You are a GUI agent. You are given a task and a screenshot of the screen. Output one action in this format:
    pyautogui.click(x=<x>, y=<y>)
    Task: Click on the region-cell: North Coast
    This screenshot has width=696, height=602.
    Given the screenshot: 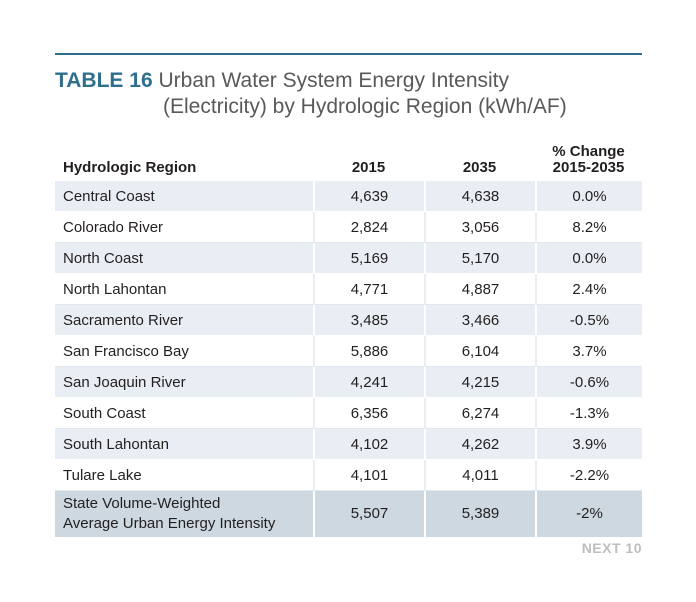 What is the action you would take?
    pyautogui.click(x=184, y=258)
    